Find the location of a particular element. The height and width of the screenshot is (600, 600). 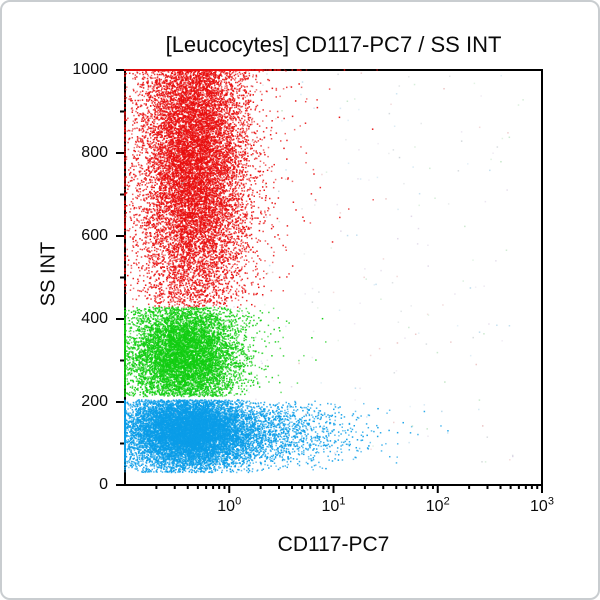

x-axis-tick-label: 10² is located at coordinates (437, 505).